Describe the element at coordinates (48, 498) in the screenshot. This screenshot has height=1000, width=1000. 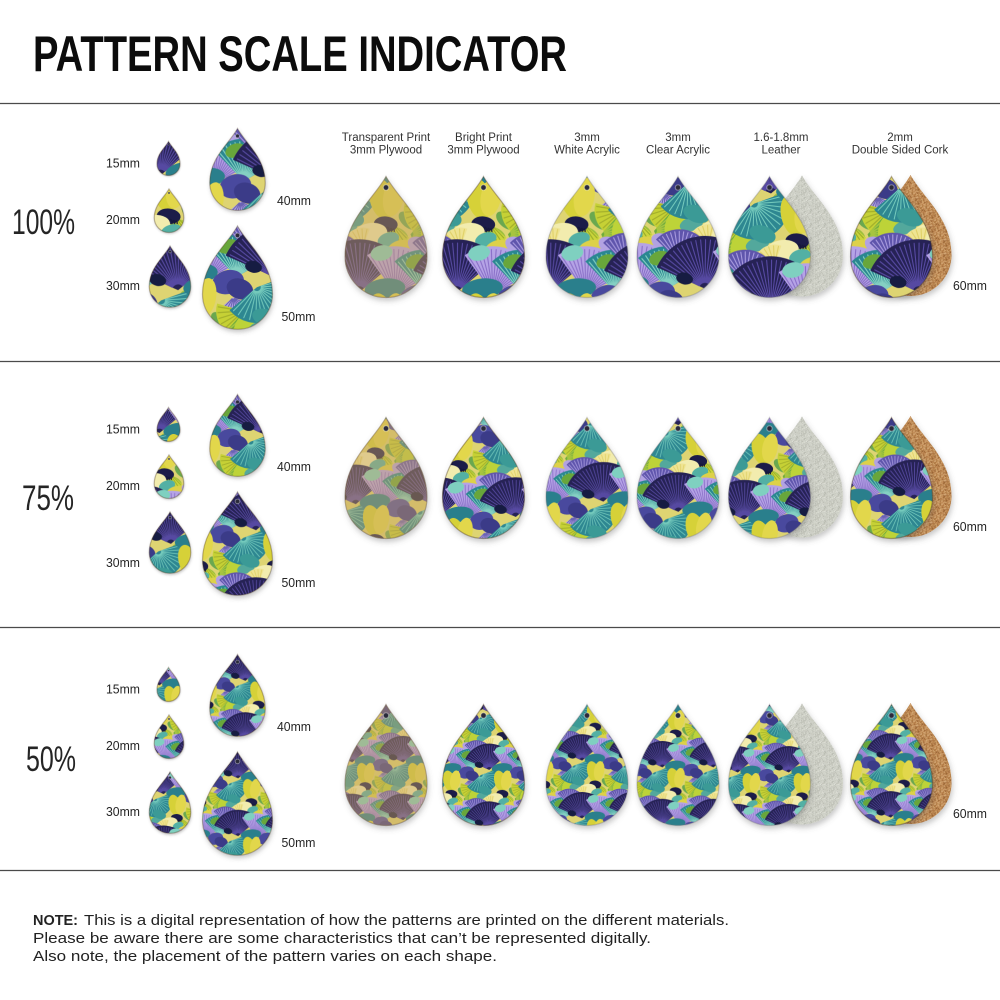
I see `svg-text: 75%` at that location.